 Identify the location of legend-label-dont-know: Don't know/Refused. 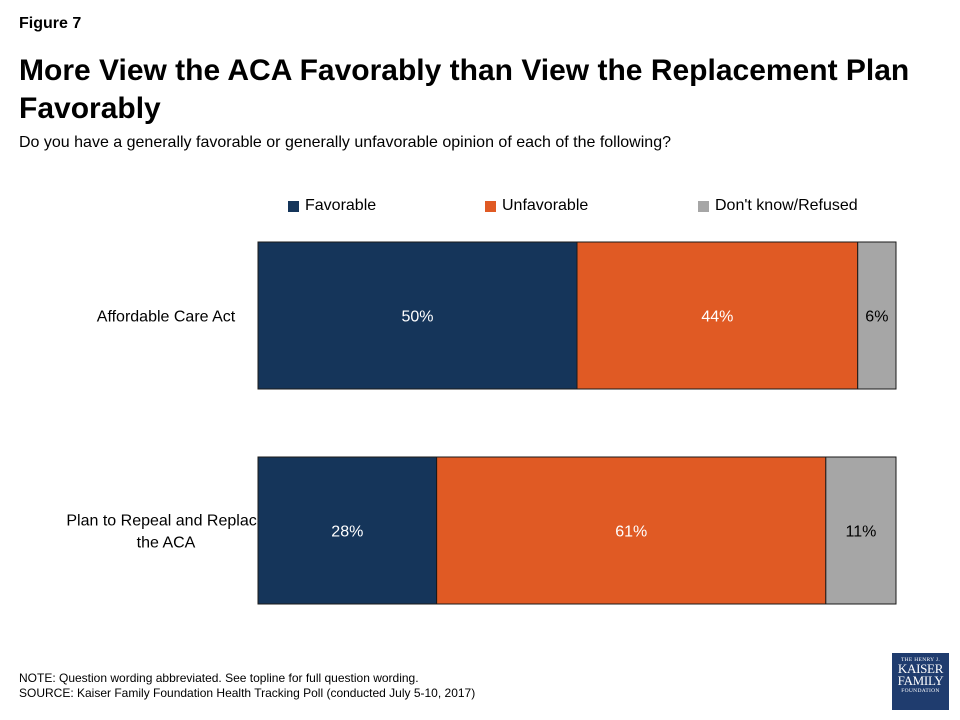
(786, 205).